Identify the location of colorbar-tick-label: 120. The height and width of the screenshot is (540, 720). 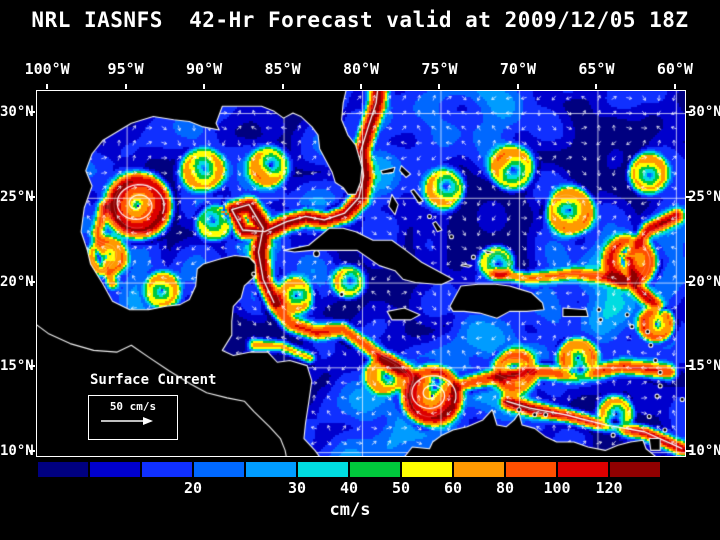
(609, 488).